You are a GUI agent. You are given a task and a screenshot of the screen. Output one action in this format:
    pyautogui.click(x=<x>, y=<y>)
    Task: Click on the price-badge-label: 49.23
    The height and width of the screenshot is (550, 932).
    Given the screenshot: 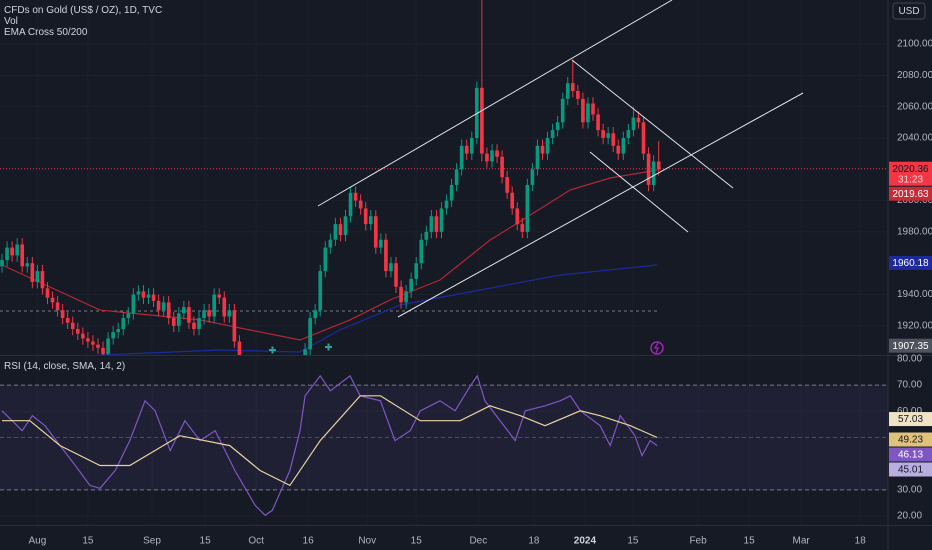 What is the action you would take?
    pyautogui.click(x=910, y=440)
    